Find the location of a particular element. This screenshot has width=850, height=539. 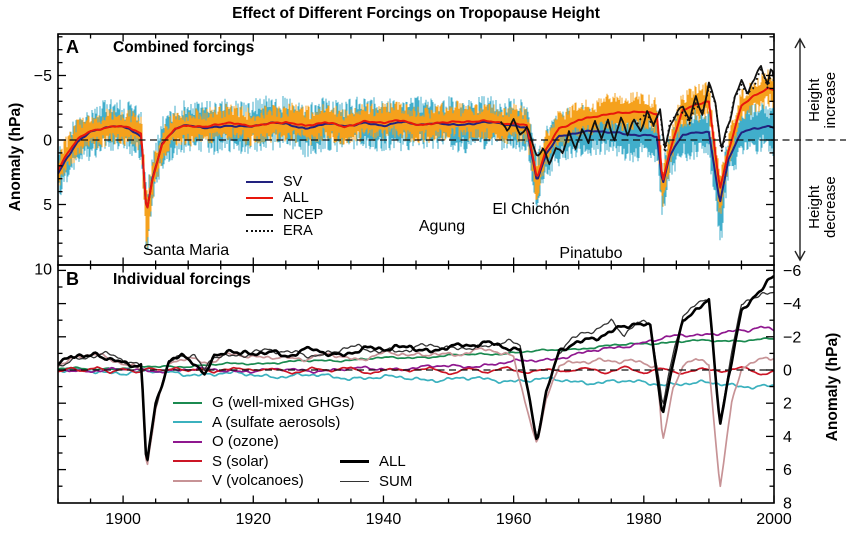

y-tick-label-b: −6 is located at coordinates (792, 271).